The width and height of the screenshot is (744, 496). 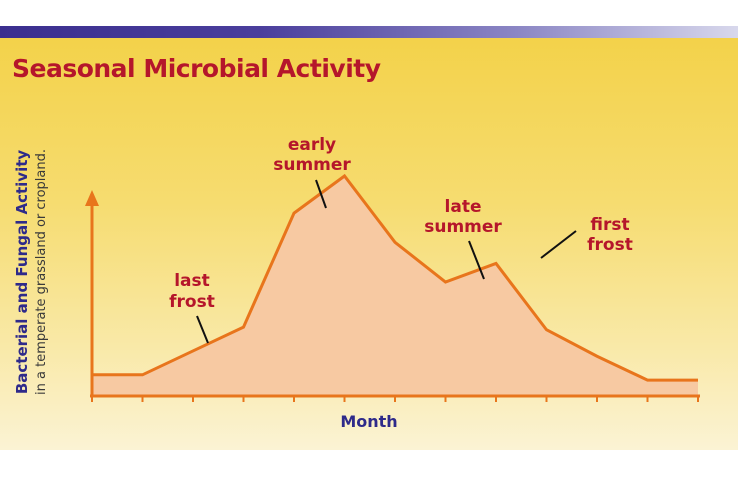 I want to click on y-axis-sublabel: in a temperate grassland or cropland., so click(x=41, y=272).